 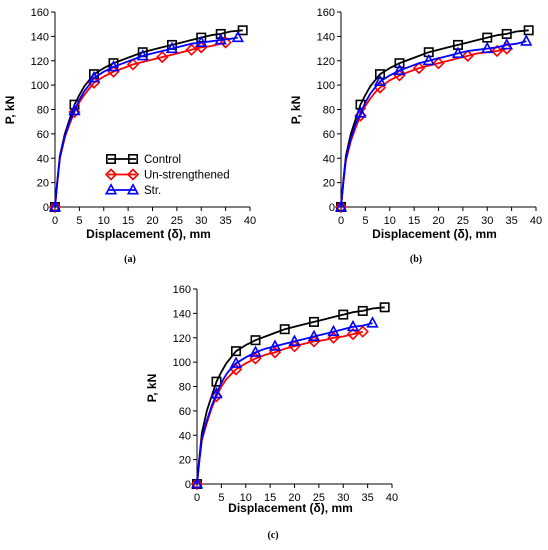 I want to click on legend-label: Un-strengthened, so click(x=187, y=176).